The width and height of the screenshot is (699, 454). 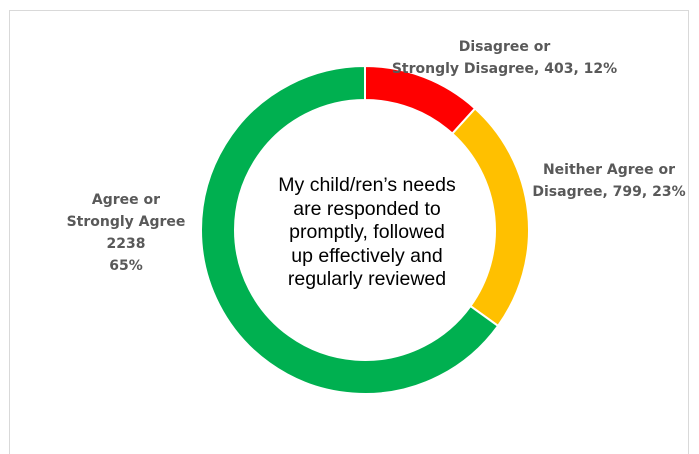 I want to click on donut-center-title-line: regularly reviewed, so click(x=367, y=279).